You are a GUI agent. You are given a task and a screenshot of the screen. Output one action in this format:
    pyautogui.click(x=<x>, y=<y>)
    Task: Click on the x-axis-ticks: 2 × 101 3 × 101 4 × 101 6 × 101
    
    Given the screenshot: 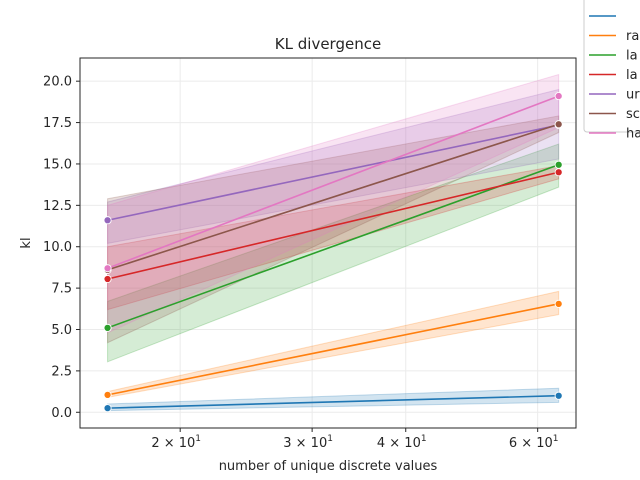 What is the action you would take?
    pyautogui.click(x=355, y=439)
    